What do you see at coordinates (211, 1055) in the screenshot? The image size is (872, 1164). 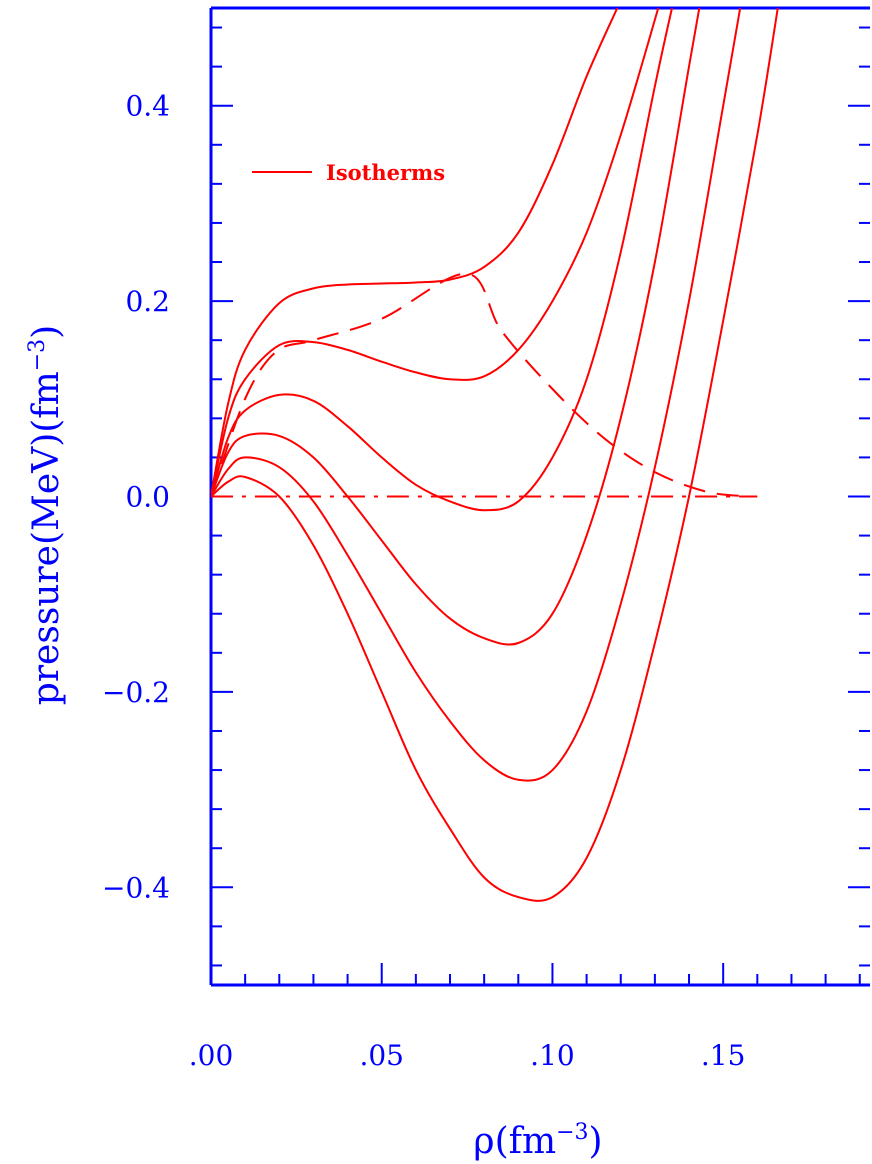 I see `x-tick-label: .00` at bounding box center [211, 1055].